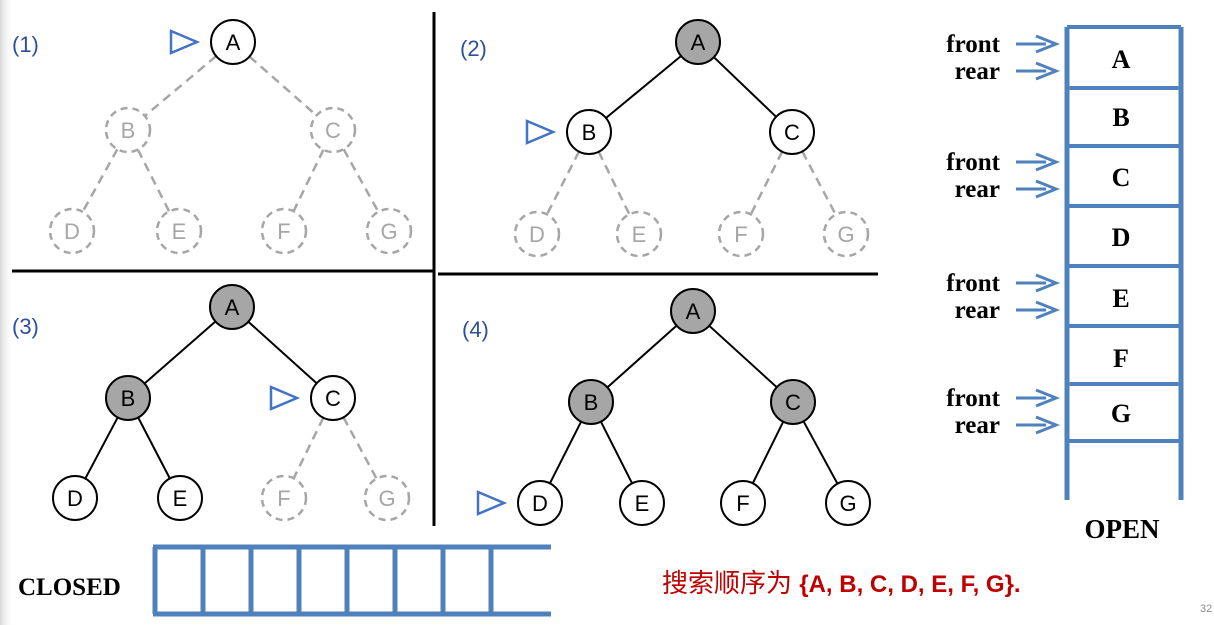  Describe the element at coordinates (666, 407) in the screenshot. I see `tree-panel-4: (4) A B C D E F G` at that location.